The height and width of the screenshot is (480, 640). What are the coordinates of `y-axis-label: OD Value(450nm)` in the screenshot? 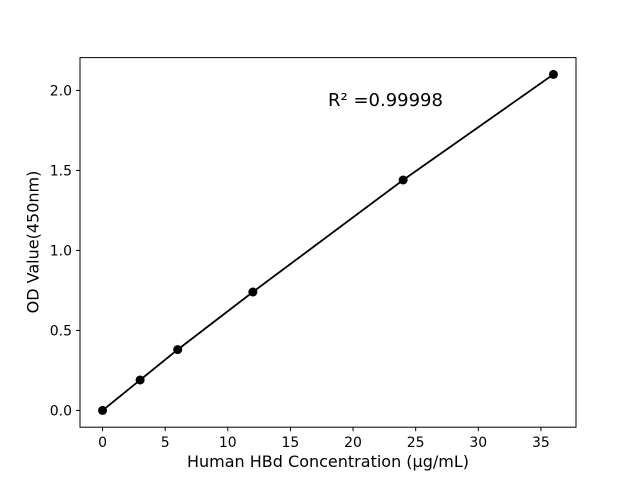 It's located at (33, 242).